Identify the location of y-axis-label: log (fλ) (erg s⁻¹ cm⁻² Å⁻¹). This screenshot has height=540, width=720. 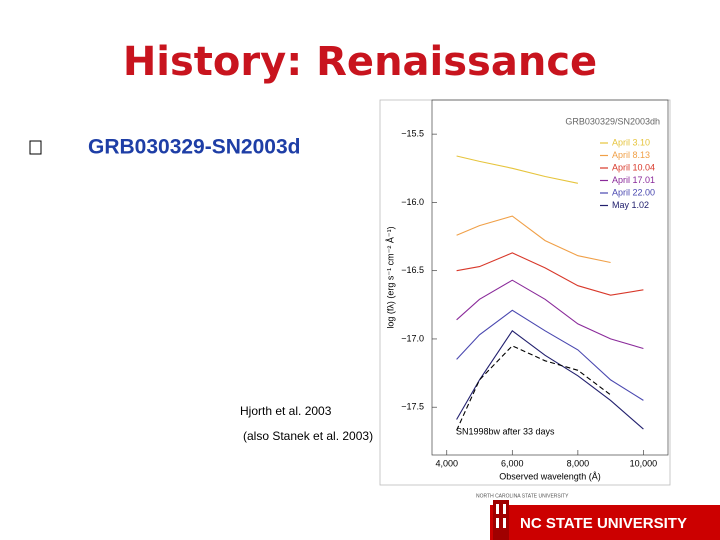
(390, 277).